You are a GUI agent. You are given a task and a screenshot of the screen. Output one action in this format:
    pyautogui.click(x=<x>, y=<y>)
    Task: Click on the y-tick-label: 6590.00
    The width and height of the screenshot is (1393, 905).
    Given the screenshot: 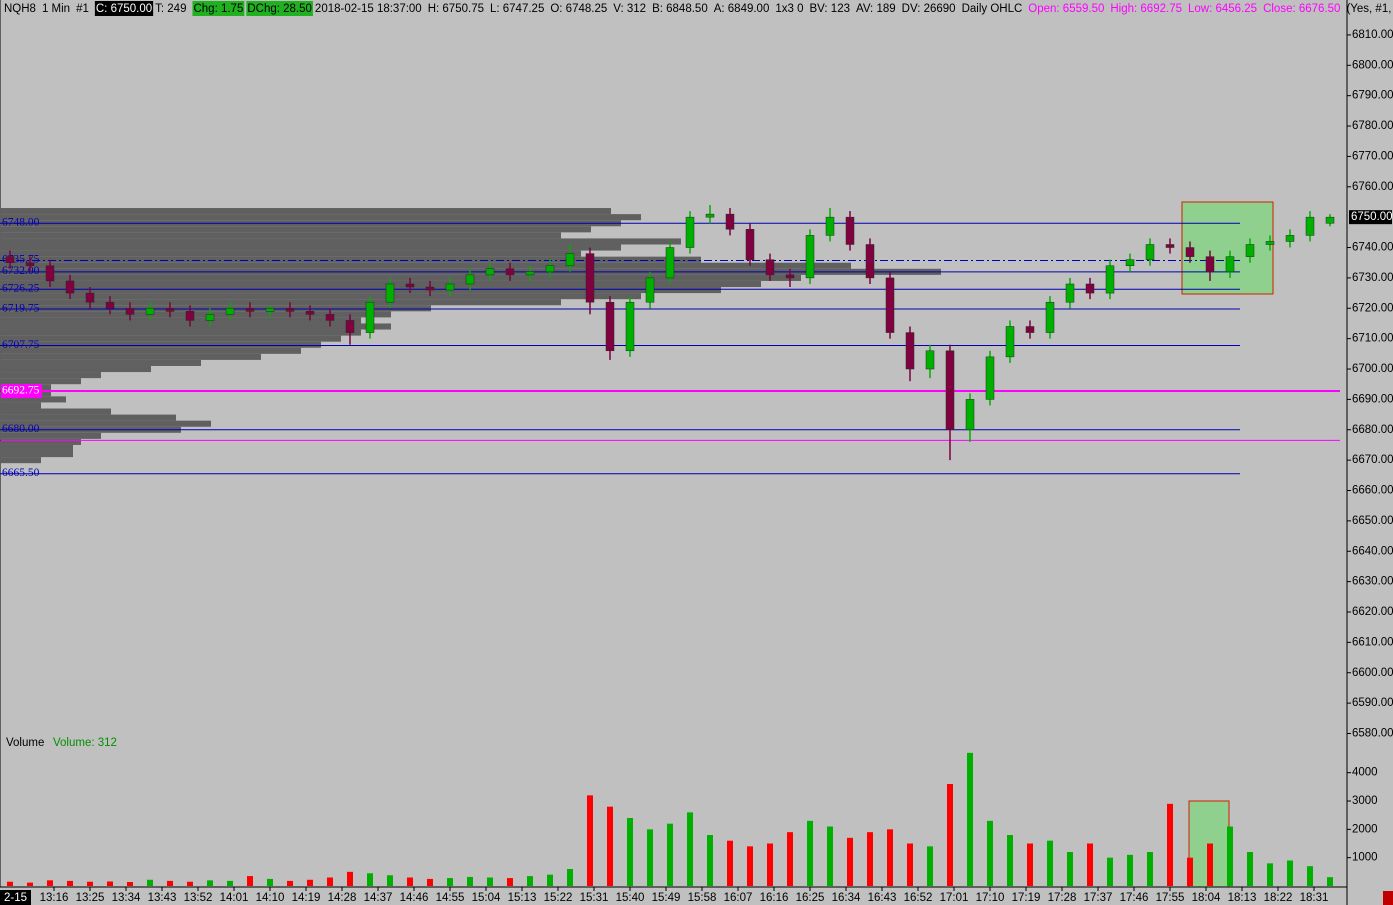 What is the action you would take?
    pyautogui.click(x=1372, y=703)
    